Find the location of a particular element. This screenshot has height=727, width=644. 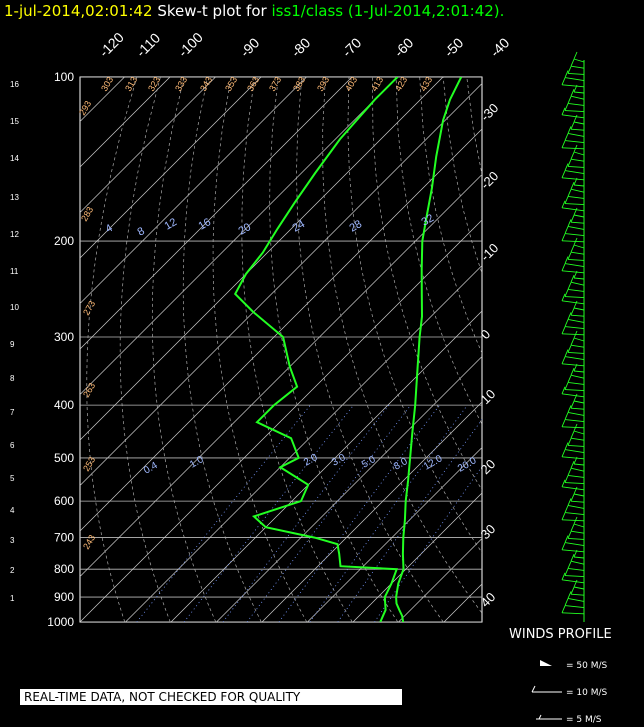

pressure-tick-label: 100 is located at coordinates (64, 77).